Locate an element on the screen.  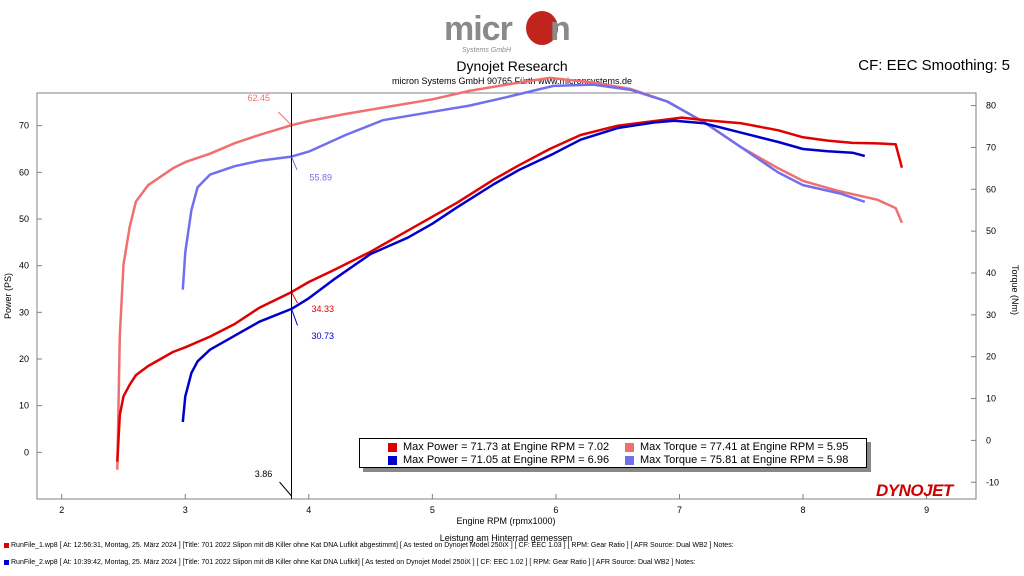
annotation-layer: 3.86 62.45 55.89 34.33 30.73 is located at coordinates (291, 296).